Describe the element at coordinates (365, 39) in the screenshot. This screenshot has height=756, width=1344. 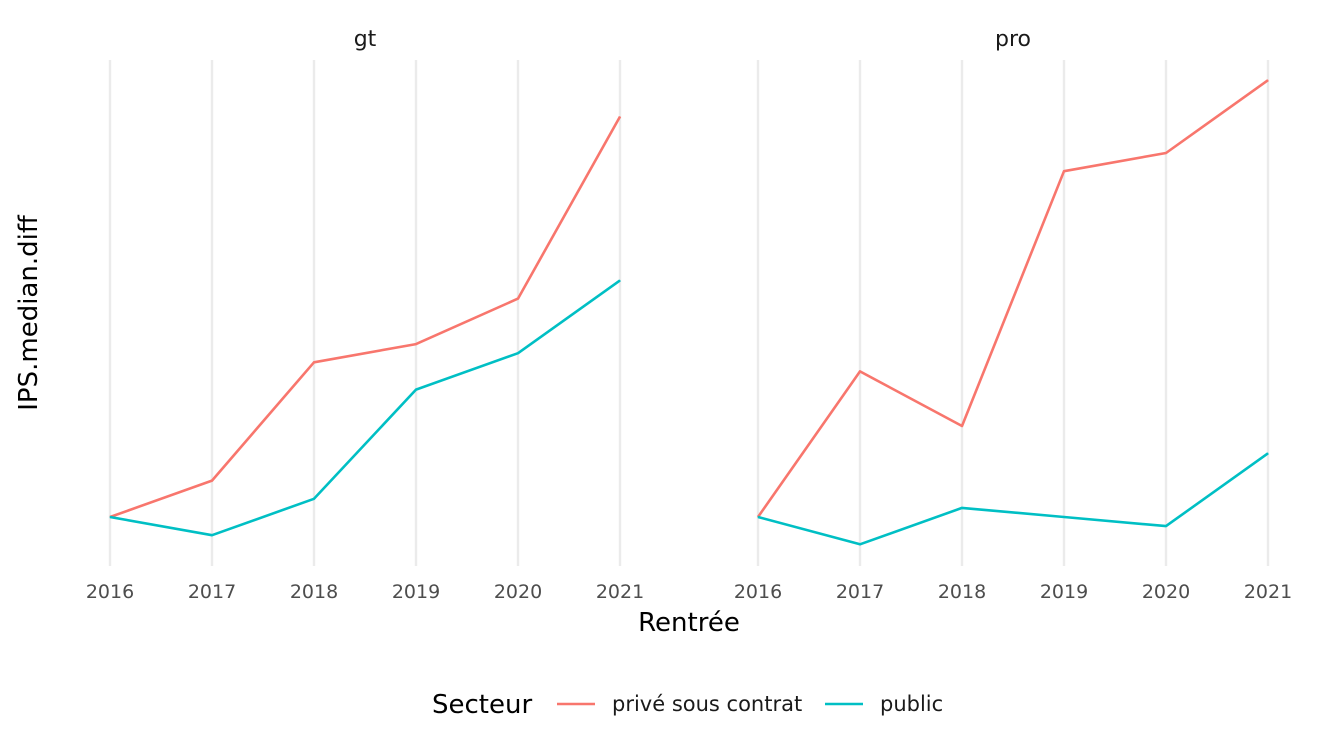
I see `facet-strip-label: gt` at that location.